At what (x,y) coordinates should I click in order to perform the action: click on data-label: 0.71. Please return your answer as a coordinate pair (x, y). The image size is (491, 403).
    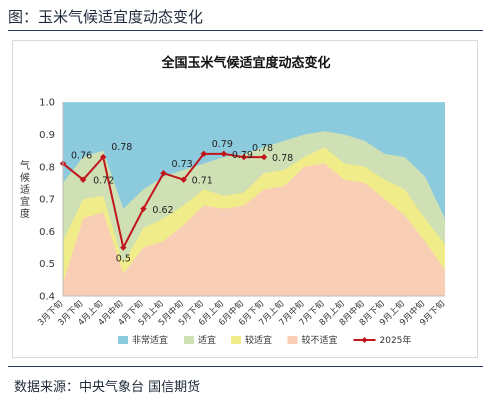
    Looking at the image, I should click on (202, 181).